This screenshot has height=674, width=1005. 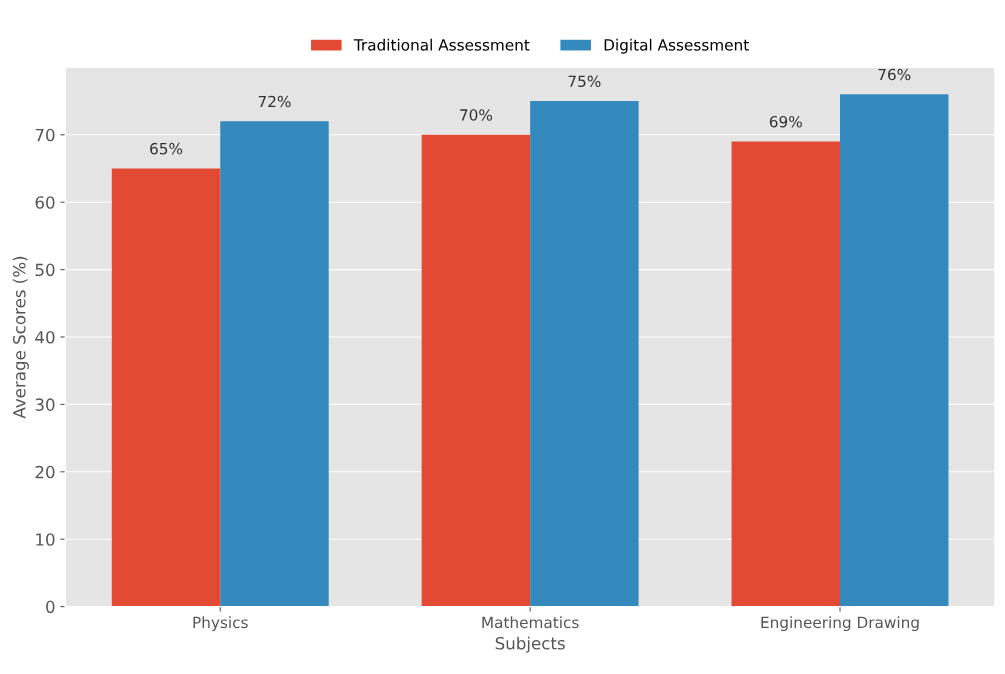 What do you see at coordinates (530, 622) in the screenshot?
I see `x-tick-label: Mathematics` at bounding box center [530, 622].